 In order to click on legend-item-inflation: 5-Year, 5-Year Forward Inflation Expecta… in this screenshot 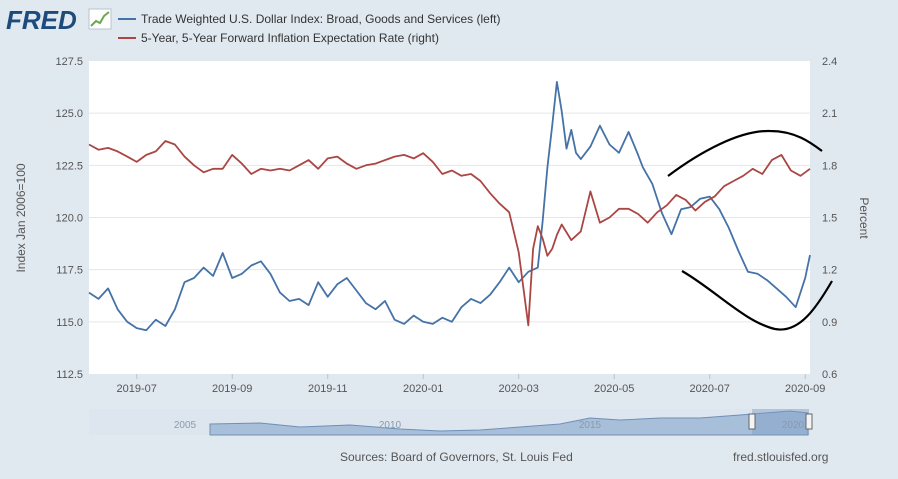, I will do `click(278, 38)`.